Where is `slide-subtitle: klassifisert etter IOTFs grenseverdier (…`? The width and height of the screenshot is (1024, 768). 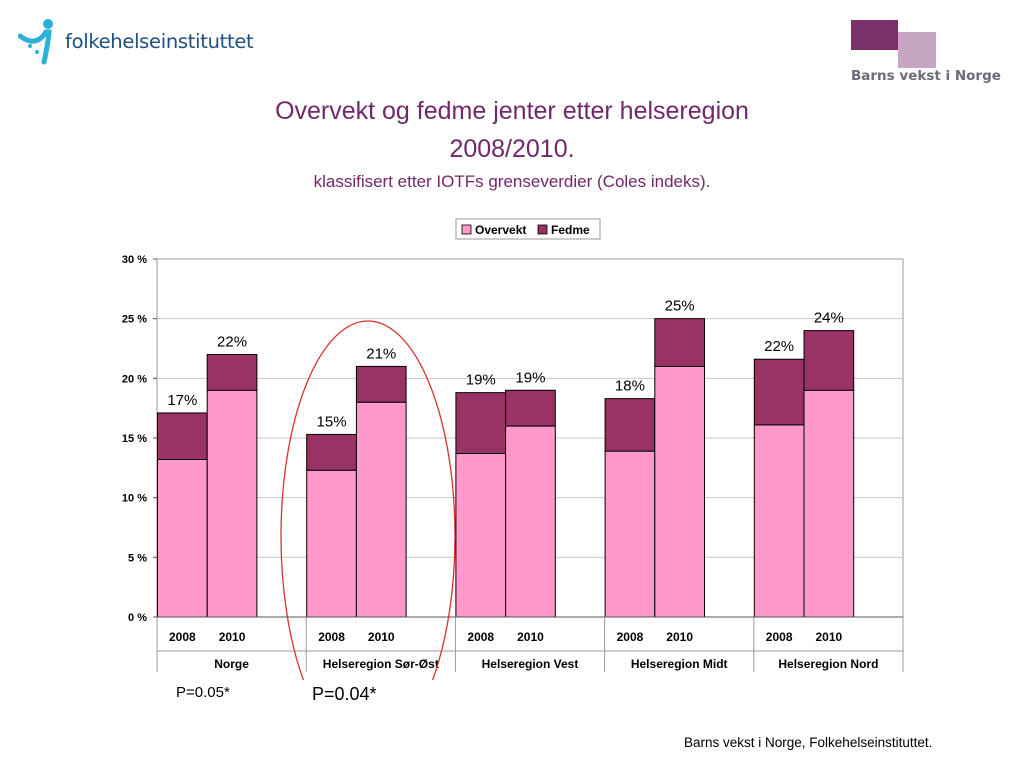
slide-subtitle: klassifisert etter IOTFs grenseverdier (… is located at coordinates (512, 181).